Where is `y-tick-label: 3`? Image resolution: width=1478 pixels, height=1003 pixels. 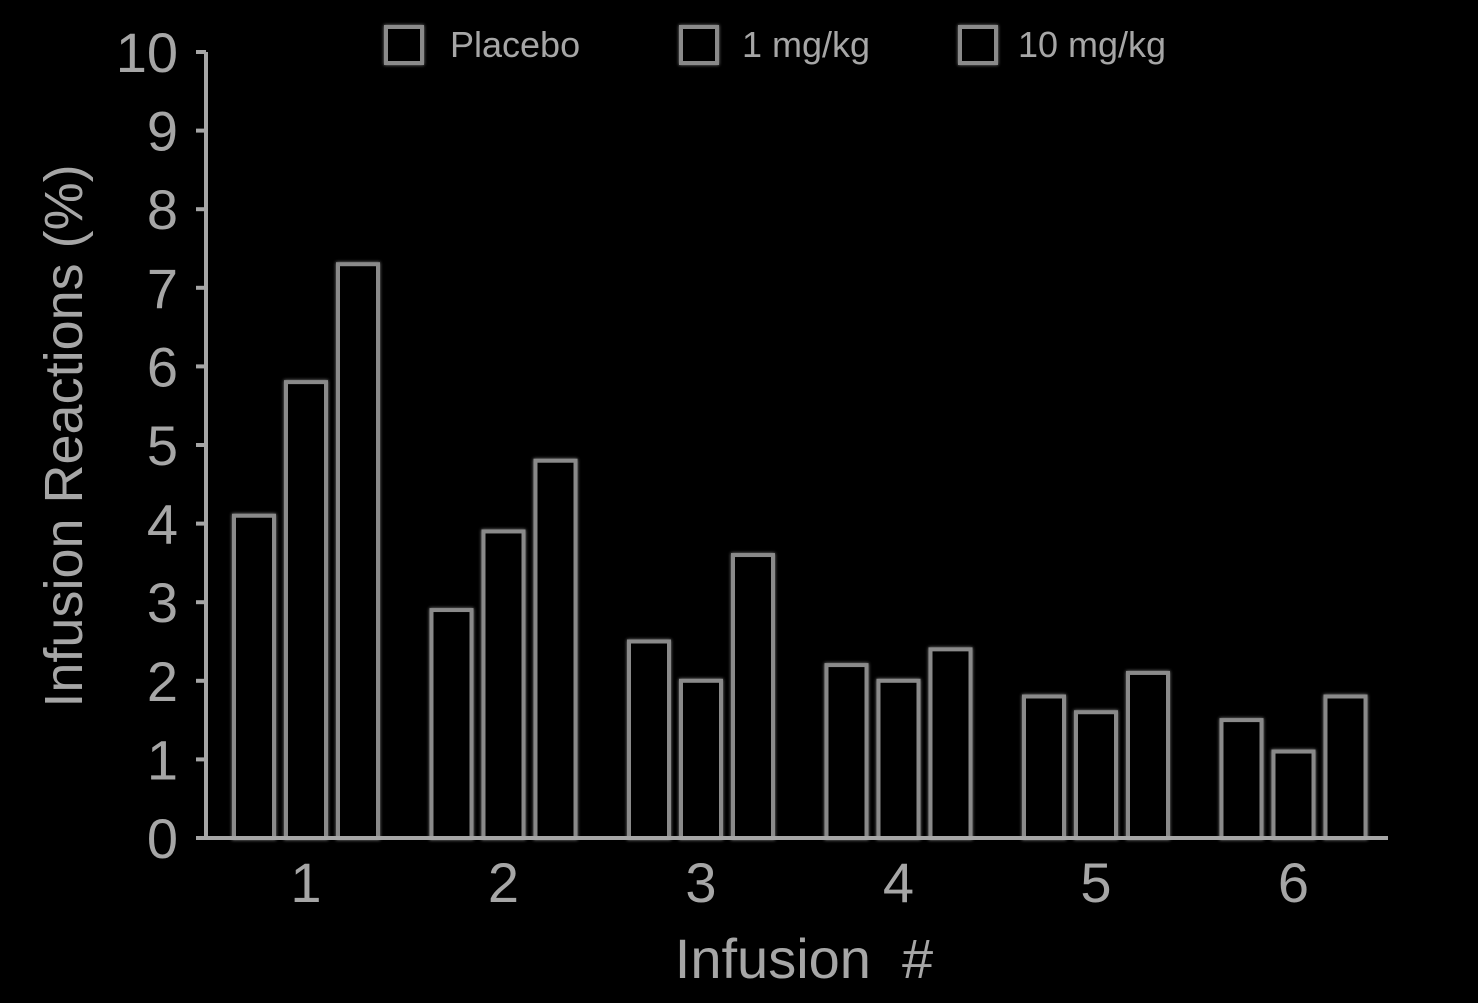 y-tick-label: 3 is located at coordinates (162, 602).